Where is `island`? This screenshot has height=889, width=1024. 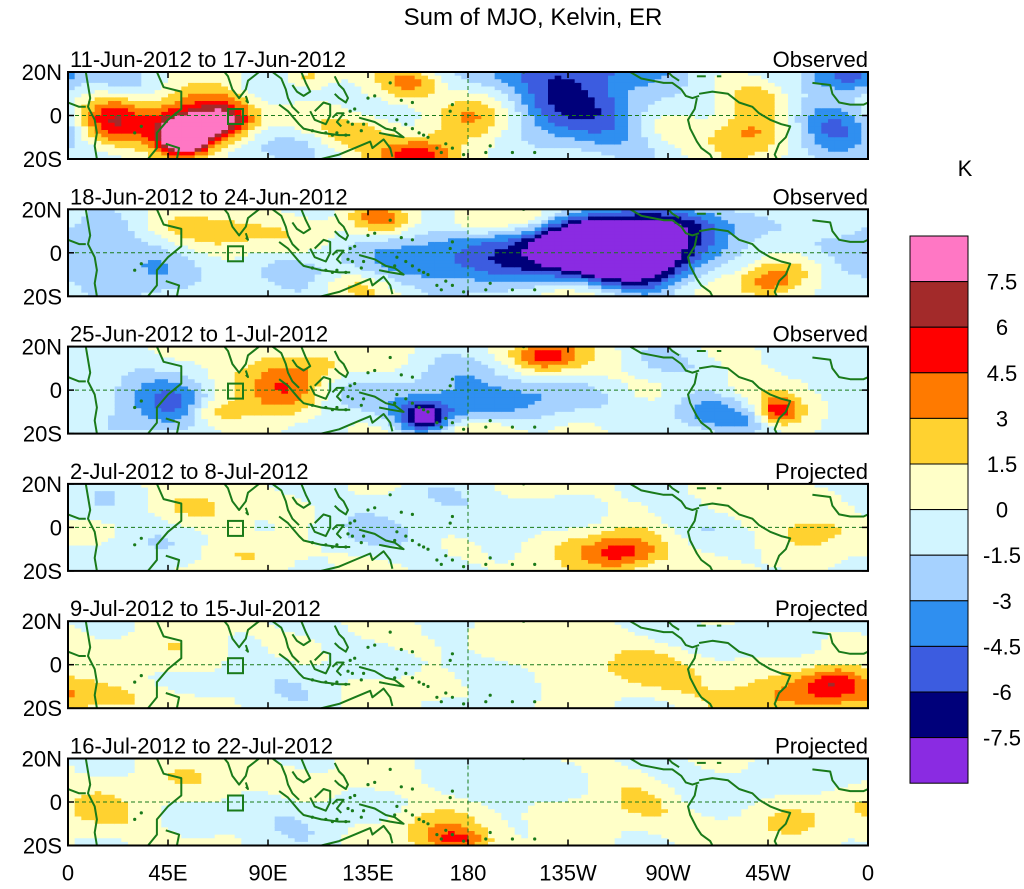 island is located at coordinates (337, 133).